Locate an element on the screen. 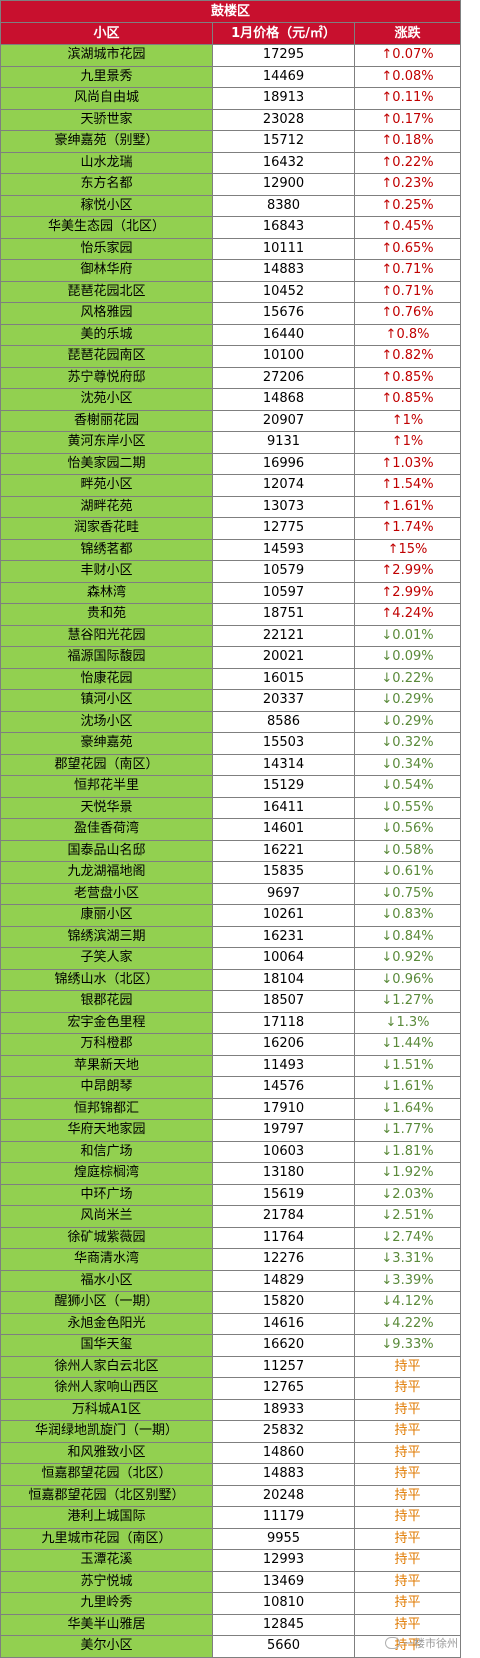 The image size is (480, 1658). community-name: 沈场小区 is located at coordinates (106, 721).